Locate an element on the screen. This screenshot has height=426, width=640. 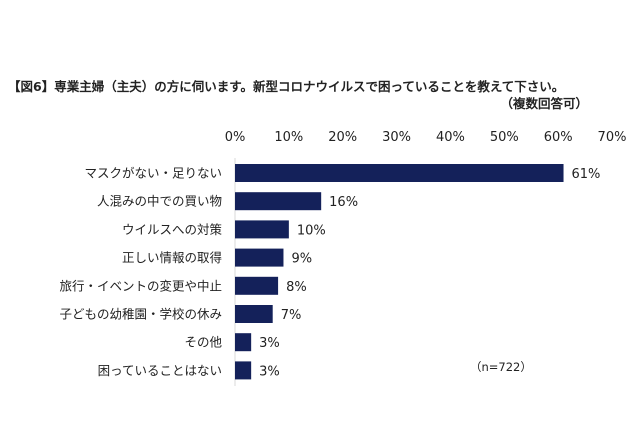
data-label: 9% is located at coordinates (301, 259).